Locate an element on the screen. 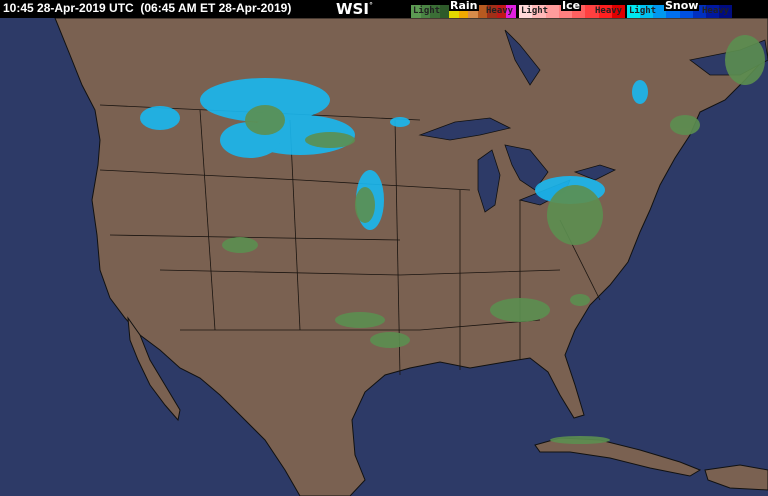 Image resolution: width=768 pixels, height=496 pixels. legend-rain-heavy: Heavy is located at coordinates (500, 11).